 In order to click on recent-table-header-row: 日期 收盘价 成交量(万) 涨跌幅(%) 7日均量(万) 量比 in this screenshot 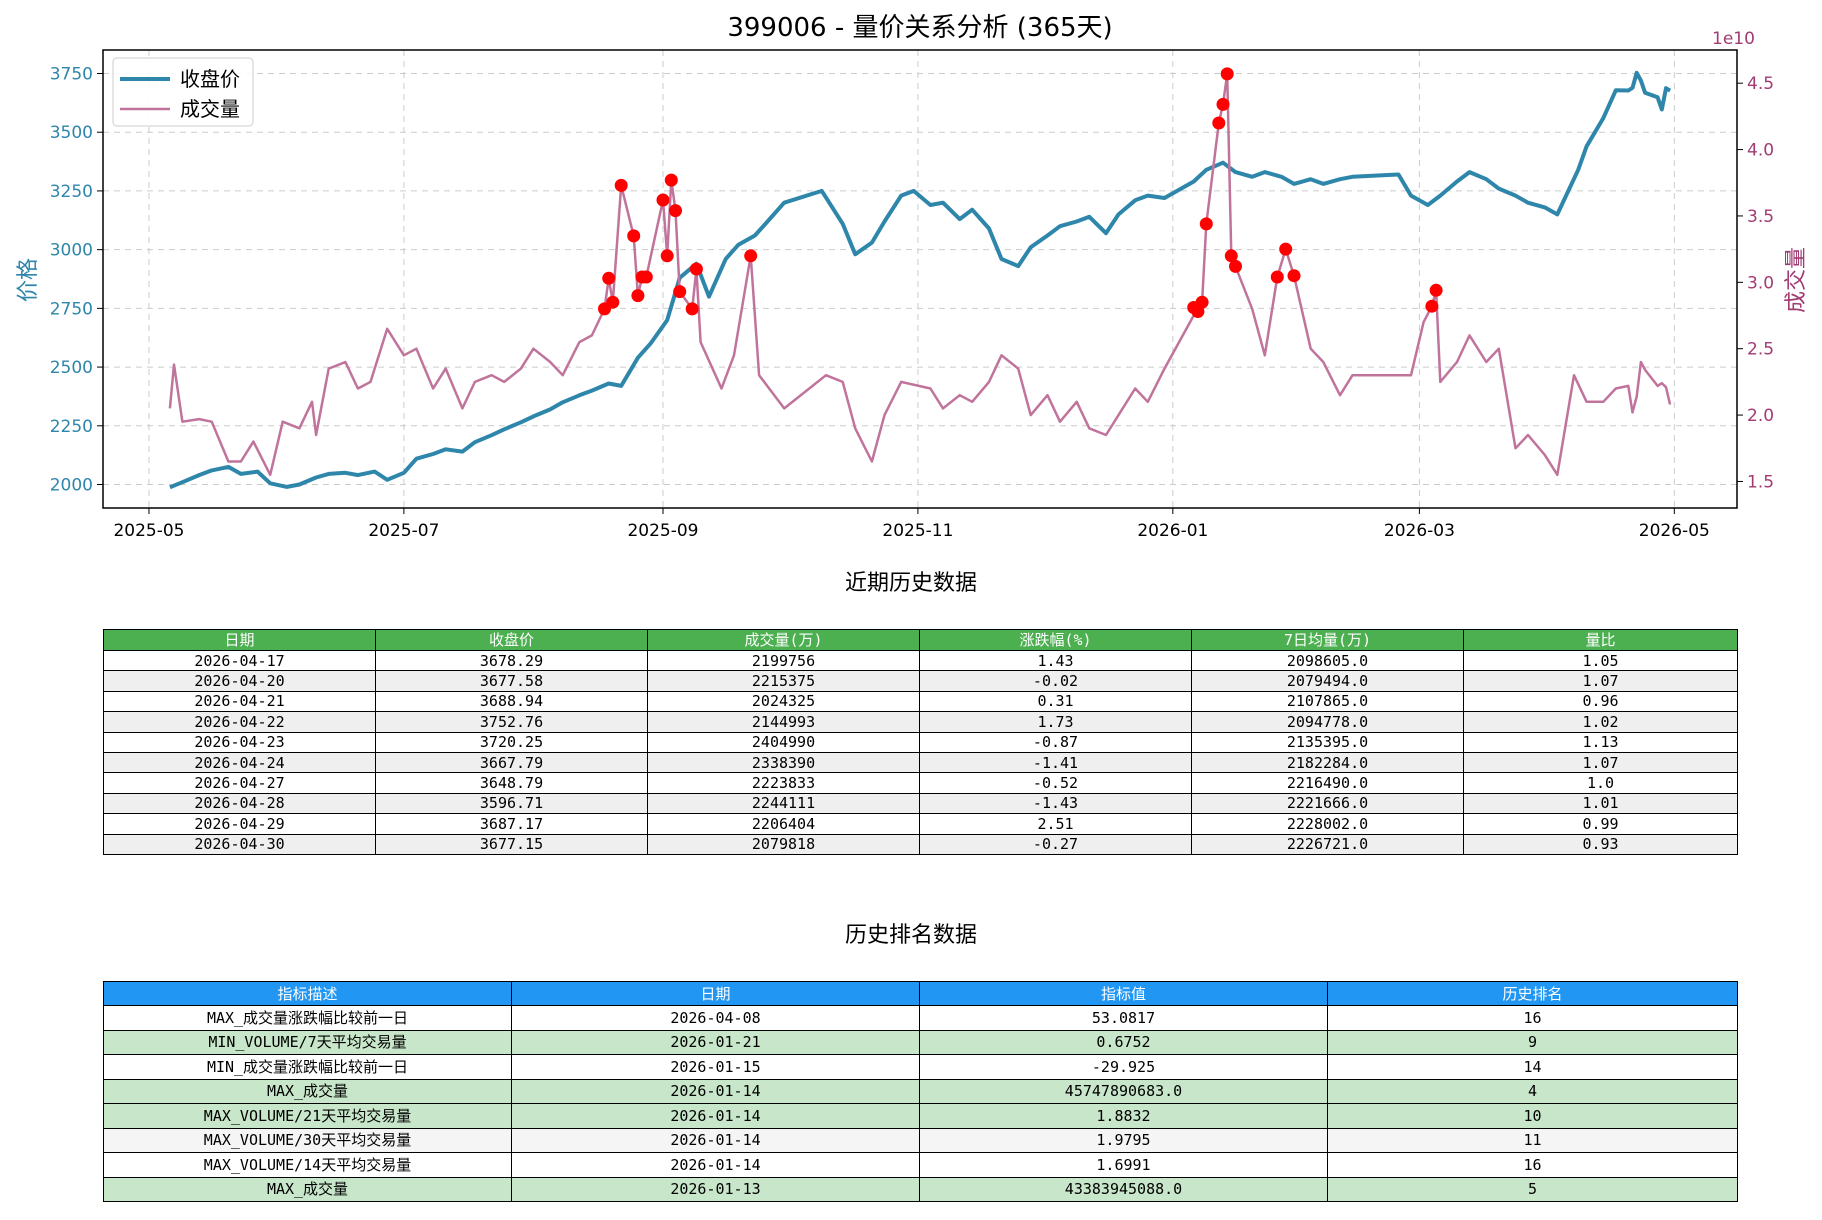, I will do `click(920, 640)`.